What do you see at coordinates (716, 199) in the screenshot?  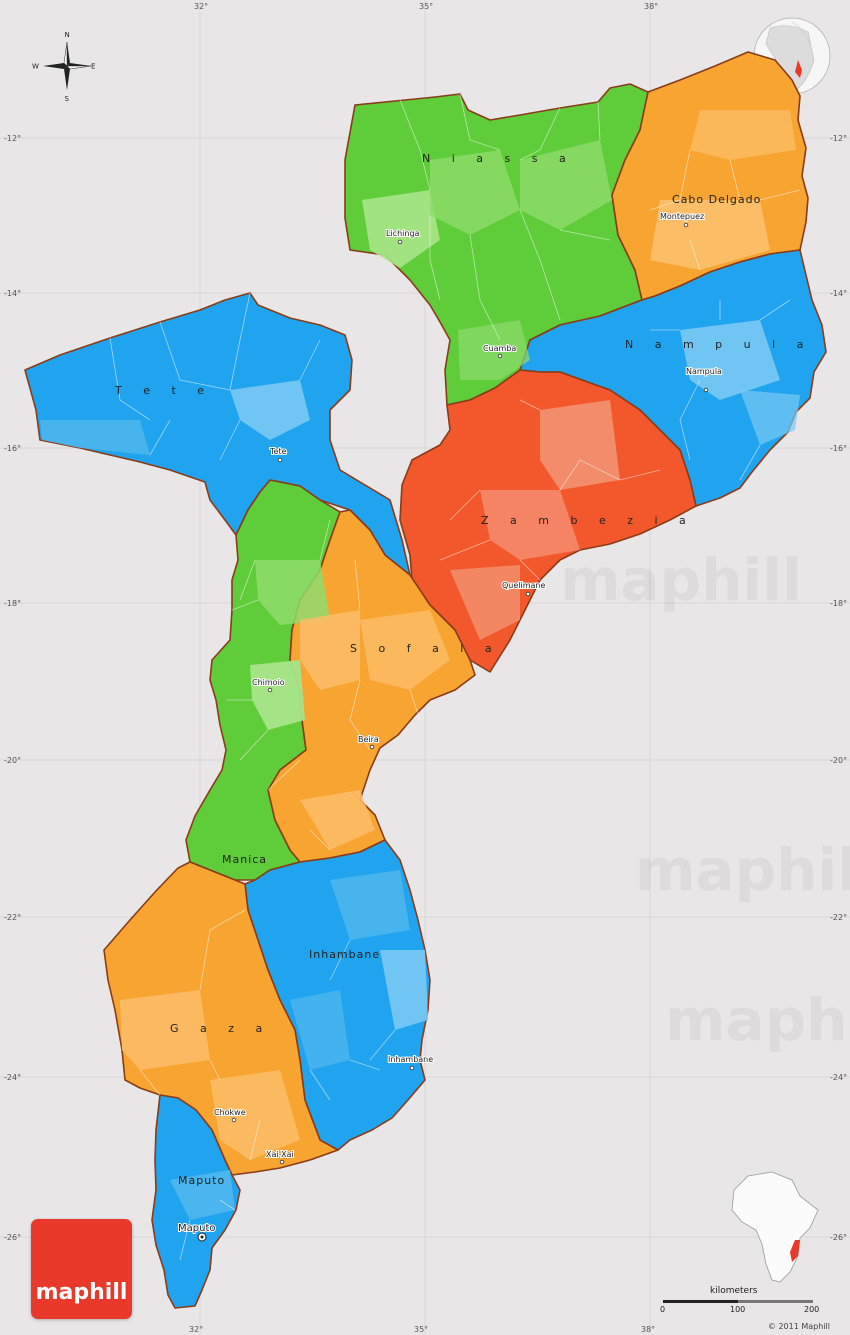 I see `province-label-cabo-delgado: Cabo Delgado` at bounding box center [716, 199].